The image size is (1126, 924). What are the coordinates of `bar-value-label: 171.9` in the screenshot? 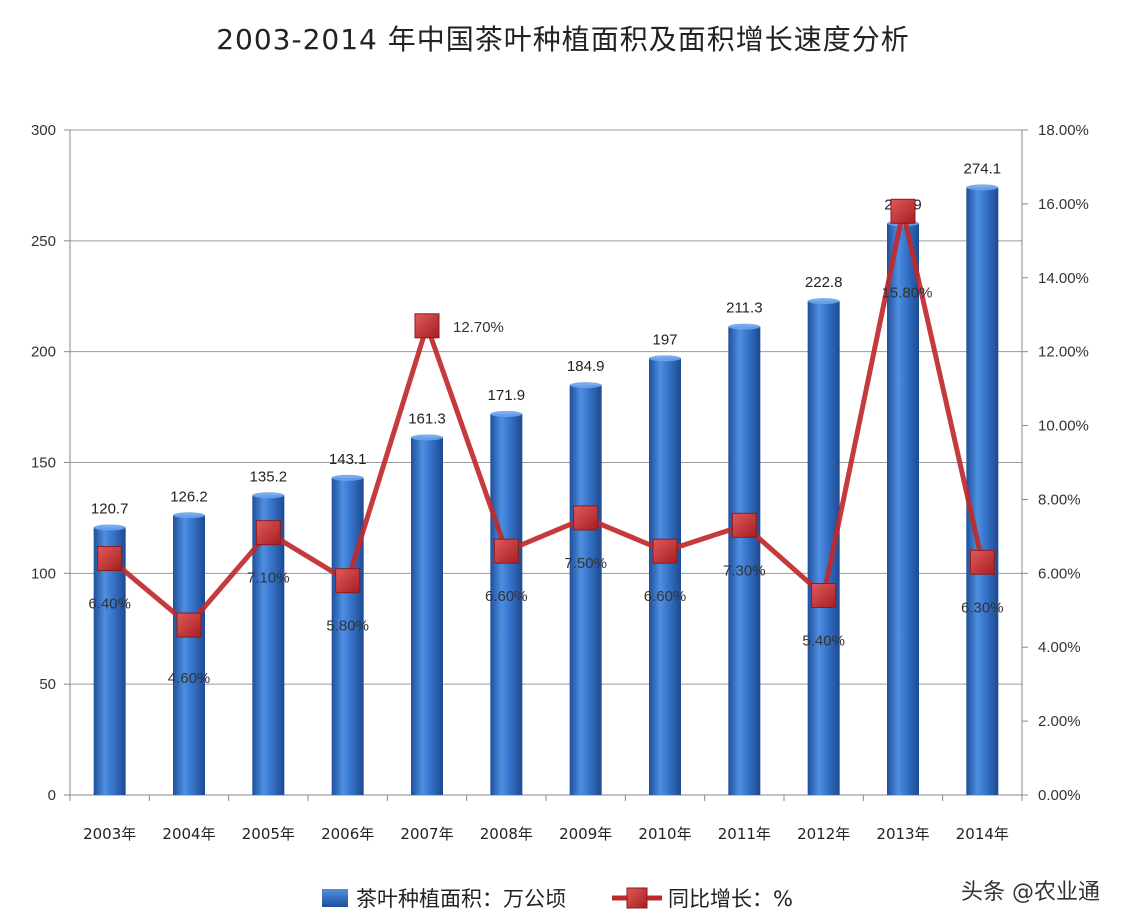 It's located at (507, 395).